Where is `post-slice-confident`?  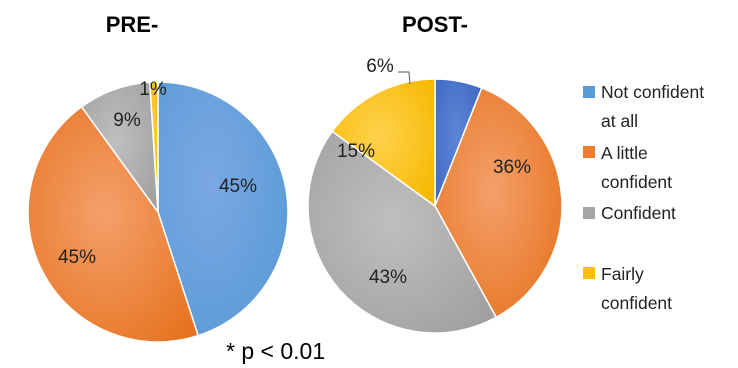
post-slice-confident is located at coordinates (402, 232).